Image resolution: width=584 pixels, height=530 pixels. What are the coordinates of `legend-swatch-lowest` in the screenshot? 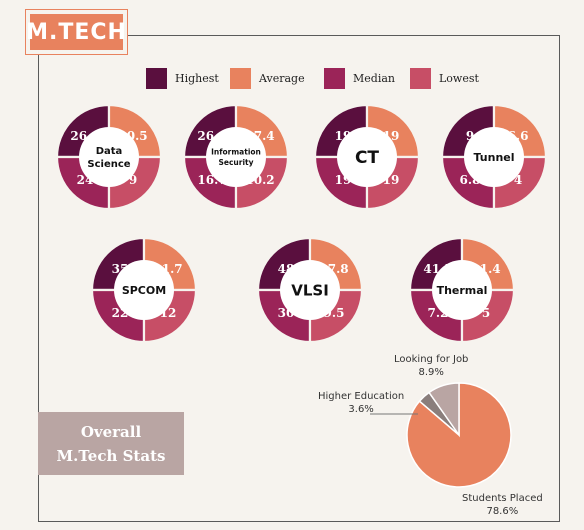 It's located at (420, 78).